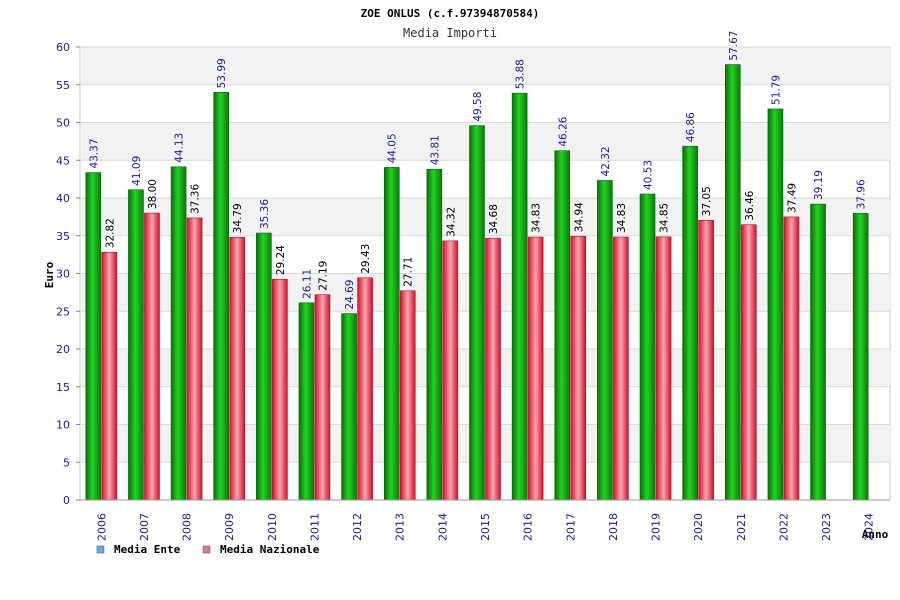 Image resolution: width=900 pixels, height=600 pixels. Describe the element at coordinates (826, 527) in the screenshot. I see `x-tick-label: 2023` at that location.